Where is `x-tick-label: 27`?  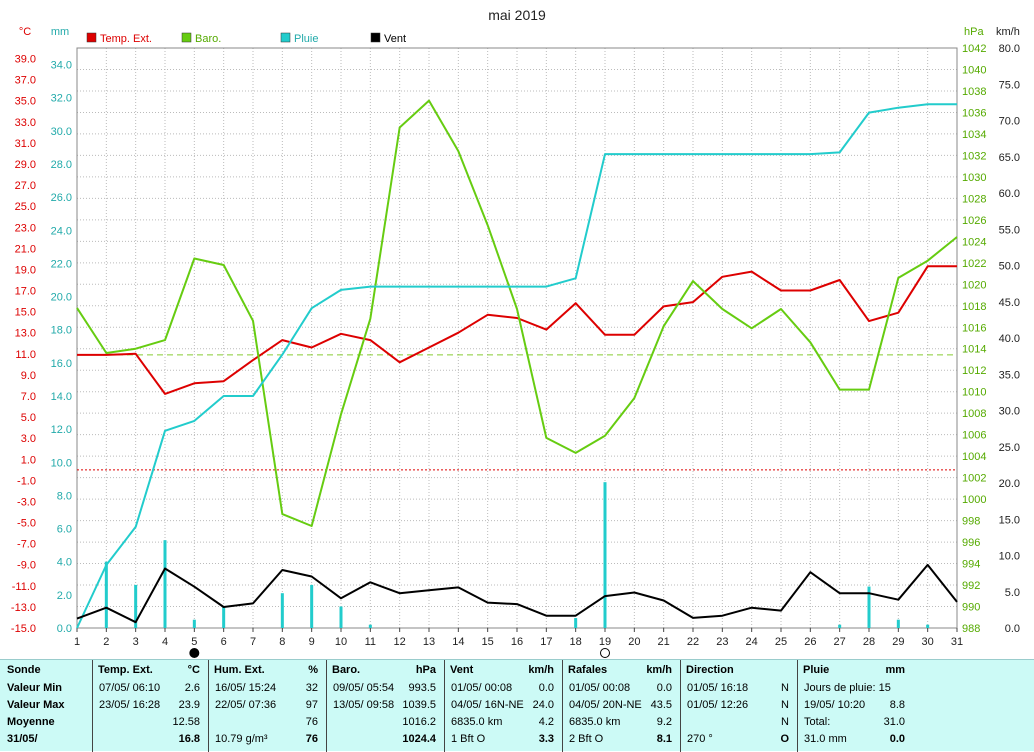
x-tick-label: 27 is located at coordinates (840, 642).